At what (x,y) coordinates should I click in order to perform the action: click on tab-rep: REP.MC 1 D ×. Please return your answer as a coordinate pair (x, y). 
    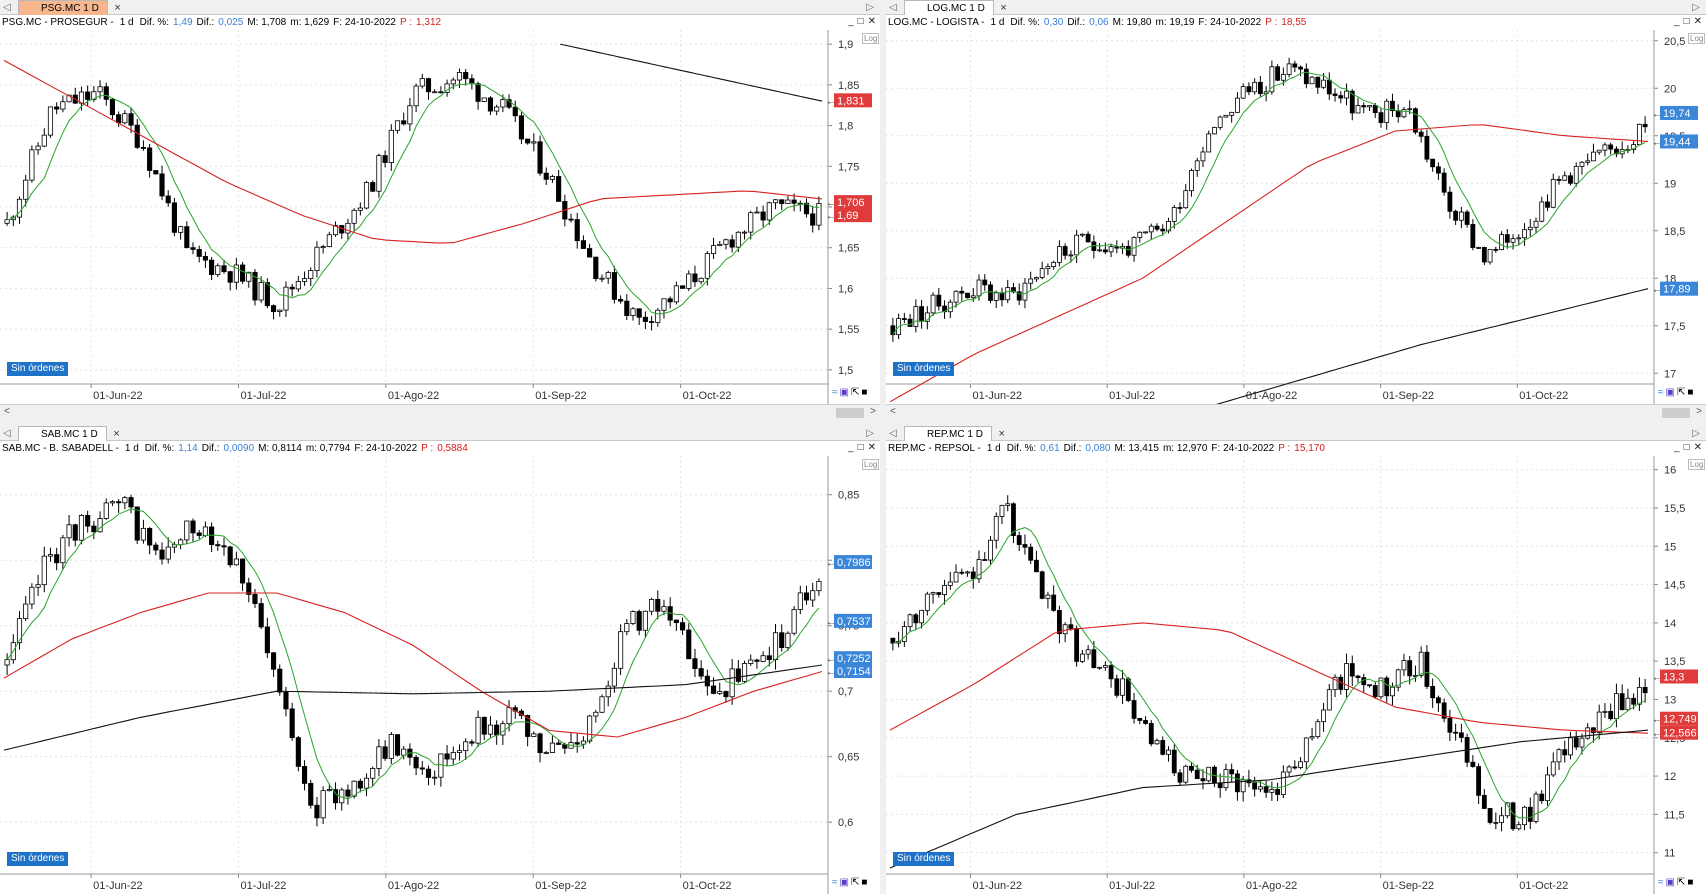
    Looking at the image, I should click on (954, 433).